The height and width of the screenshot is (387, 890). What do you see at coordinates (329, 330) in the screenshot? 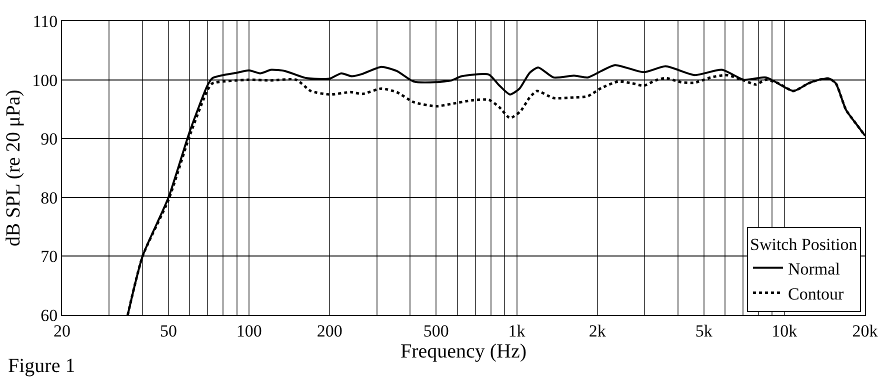
I see `x-tick-label: 200` at bounding box center [329, 330].